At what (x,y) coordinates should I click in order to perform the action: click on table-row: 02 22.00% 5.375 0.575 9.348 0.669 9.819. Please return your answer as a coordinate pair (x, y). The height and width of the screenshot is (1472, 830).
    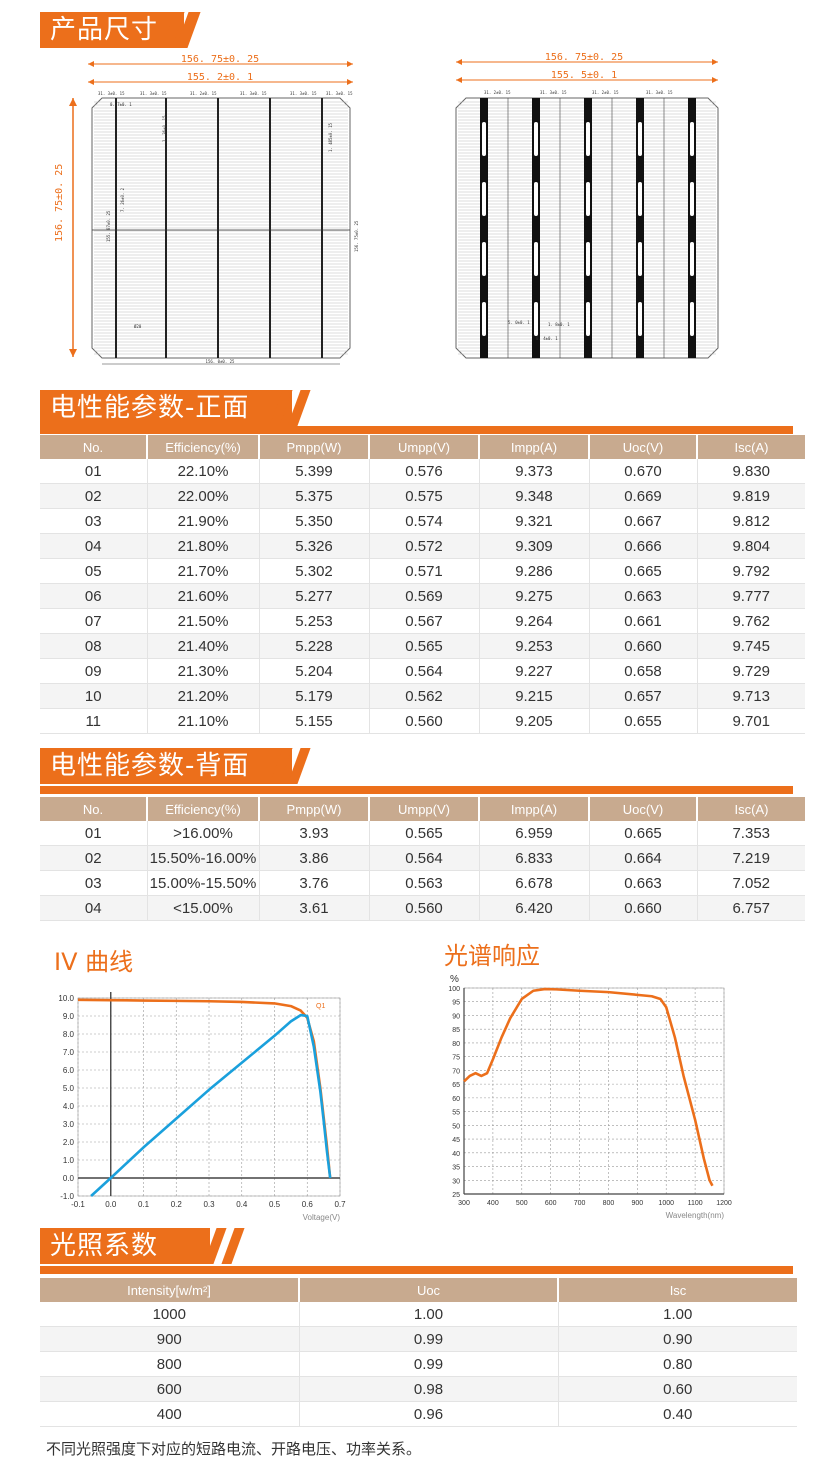
    Looking at the image, I should click on (422, 496).